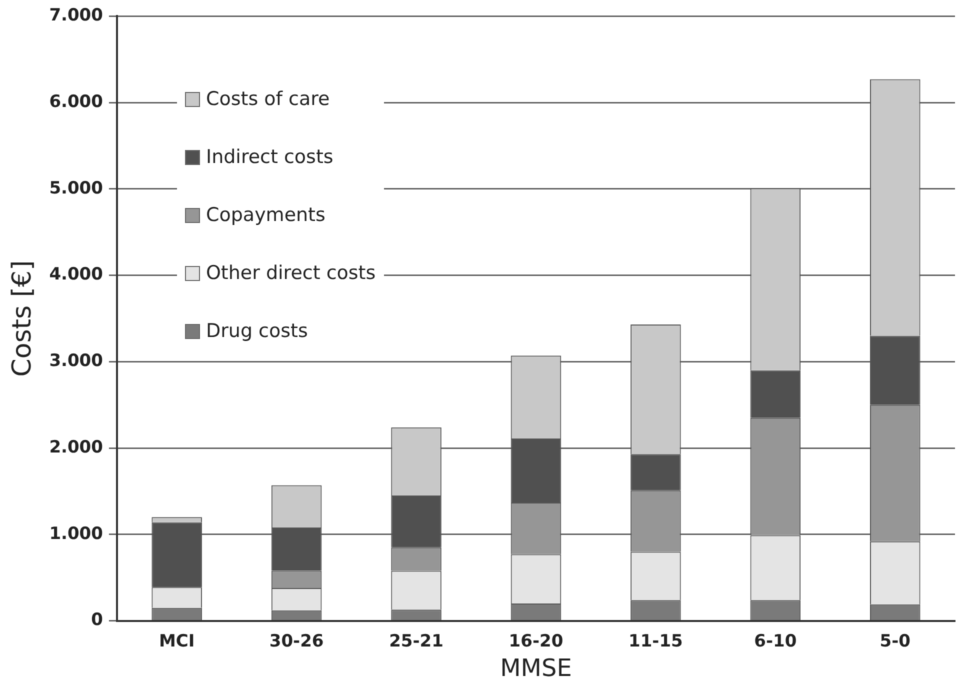  What do you see at coordinates (257, 331) in the screenshot?
I see `legend-label: Drug costs` at bounding box center [257, 331].